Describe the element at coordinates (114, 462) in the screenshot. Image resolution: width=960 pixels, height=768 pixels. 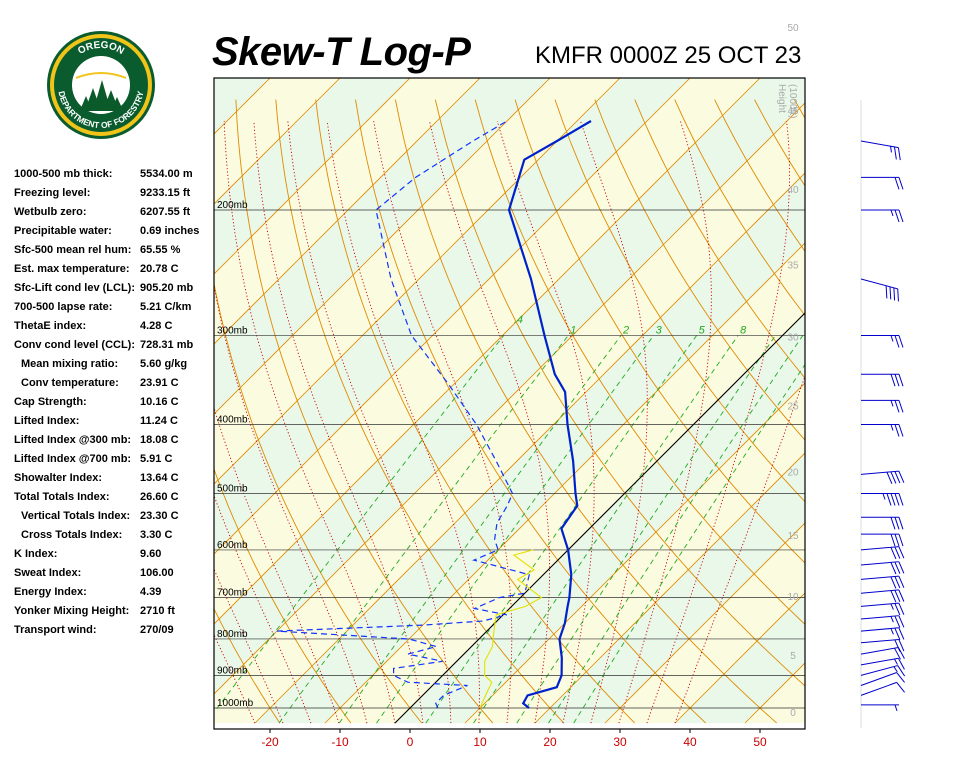
I see `index-row: Lifted Index @700 mb: 5.91 C` at that location.